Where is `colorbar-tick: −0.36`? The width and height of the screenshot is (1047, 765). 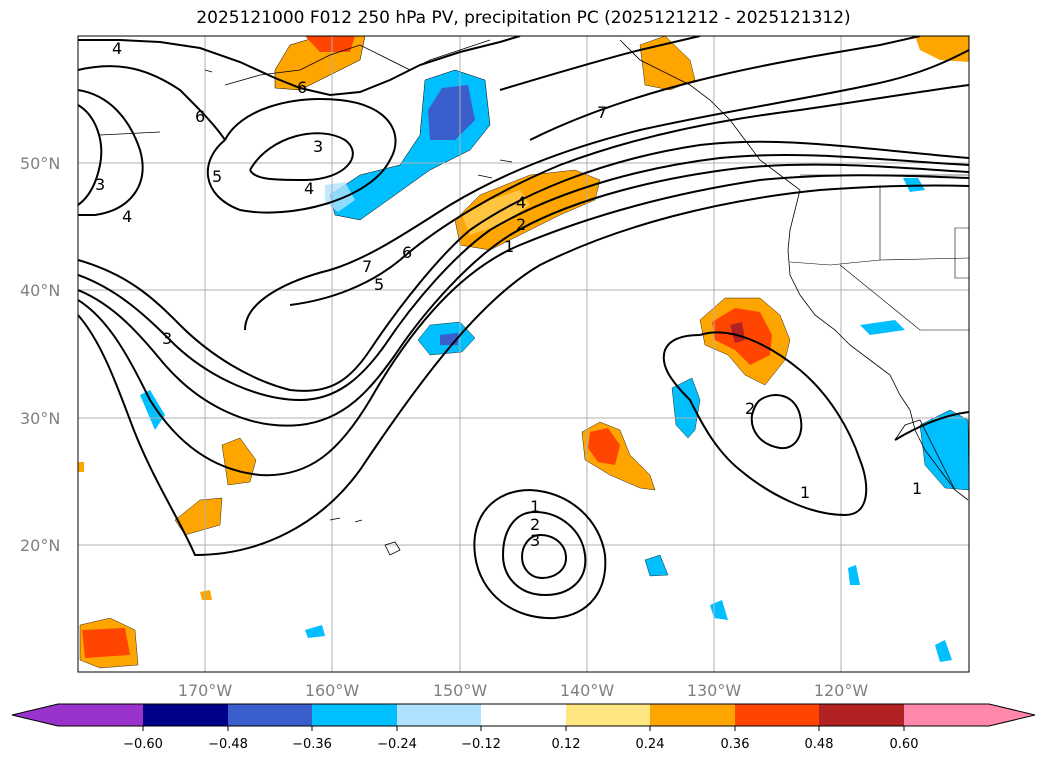
colorbar-tick: −0.36 is located at coordinates (312, 744).